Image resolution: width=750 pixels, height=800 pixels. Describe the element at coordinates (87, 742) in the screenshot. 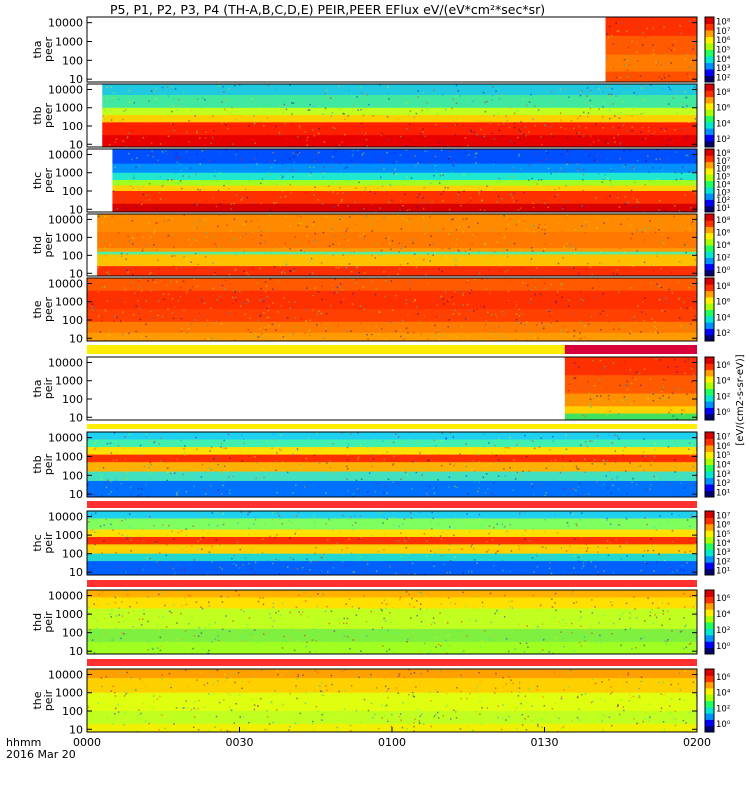

I see `x-tick-label: 0000` at that location.